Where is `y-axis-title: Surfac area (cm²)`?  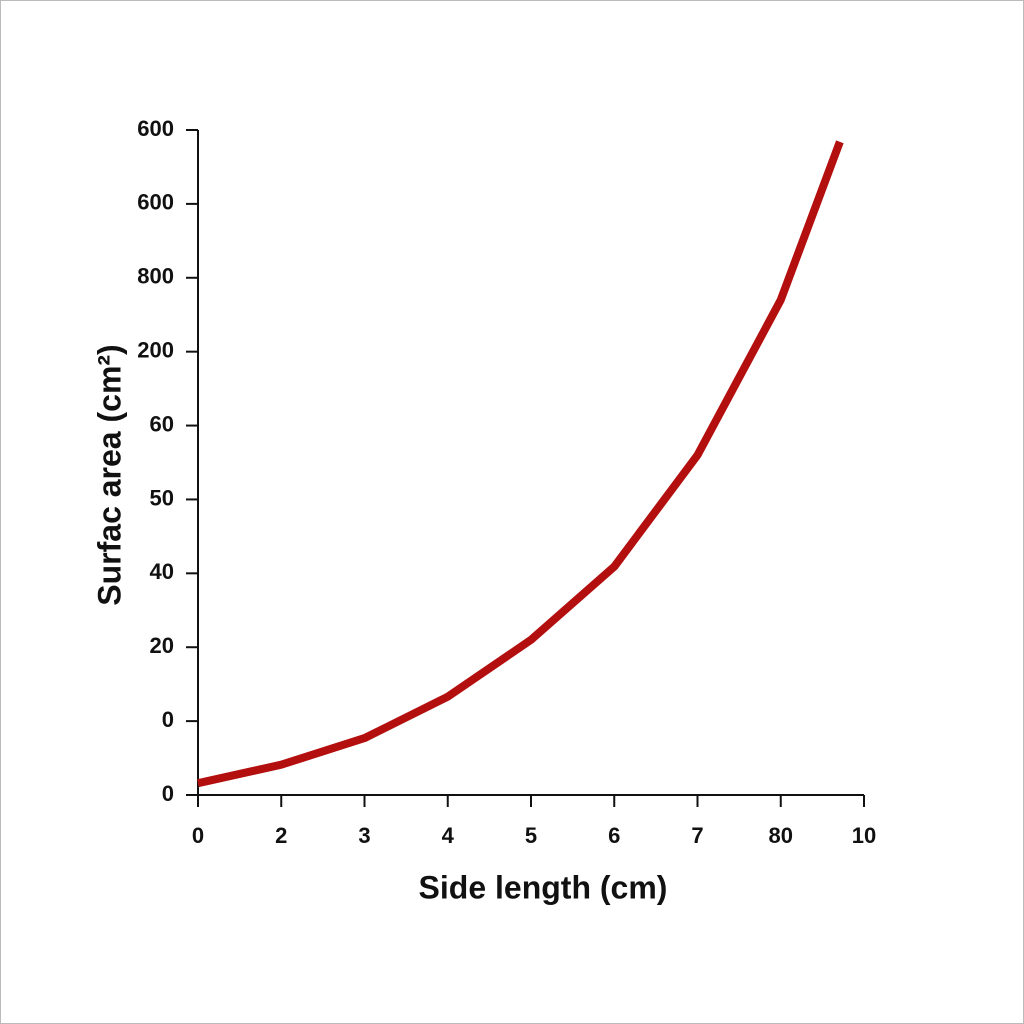 y-axis-title: Surfac area (cm²) is located at coordinates (109, 474).